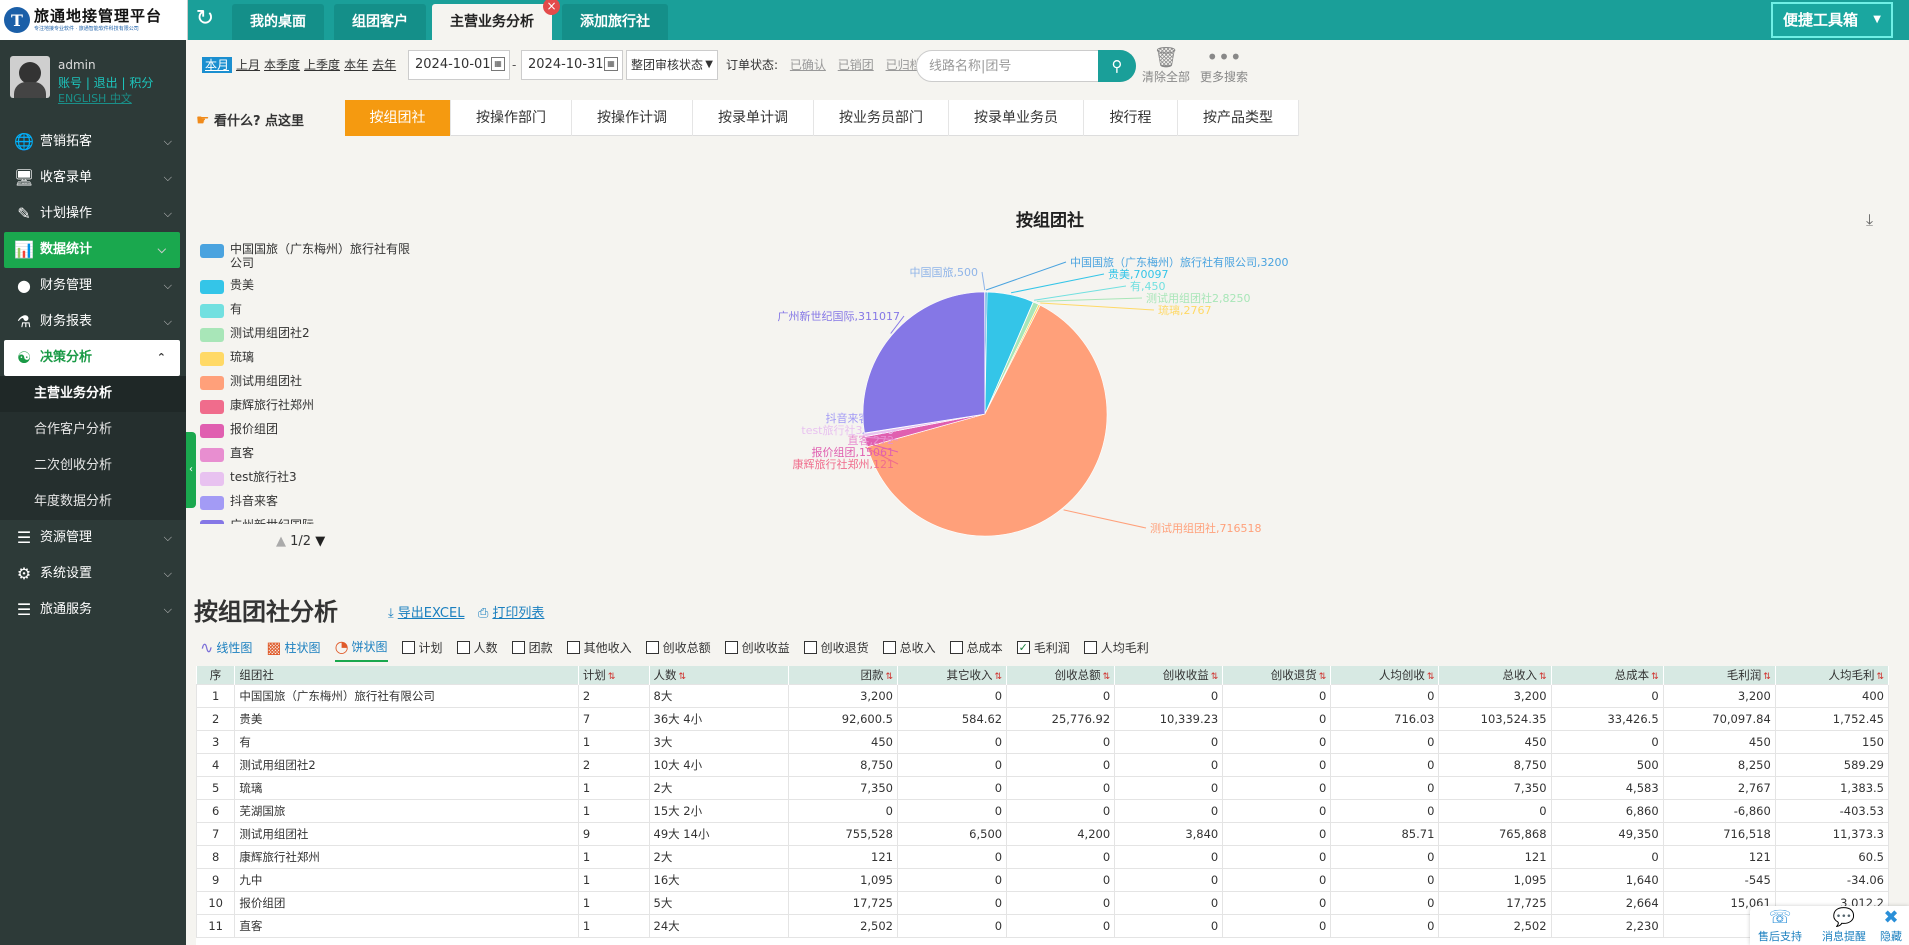 The width and height of the screenshot is (1909, 945). Describe the element at coordinates (551, 7) in the screenshot. I see `close-icon: ×` at that location.